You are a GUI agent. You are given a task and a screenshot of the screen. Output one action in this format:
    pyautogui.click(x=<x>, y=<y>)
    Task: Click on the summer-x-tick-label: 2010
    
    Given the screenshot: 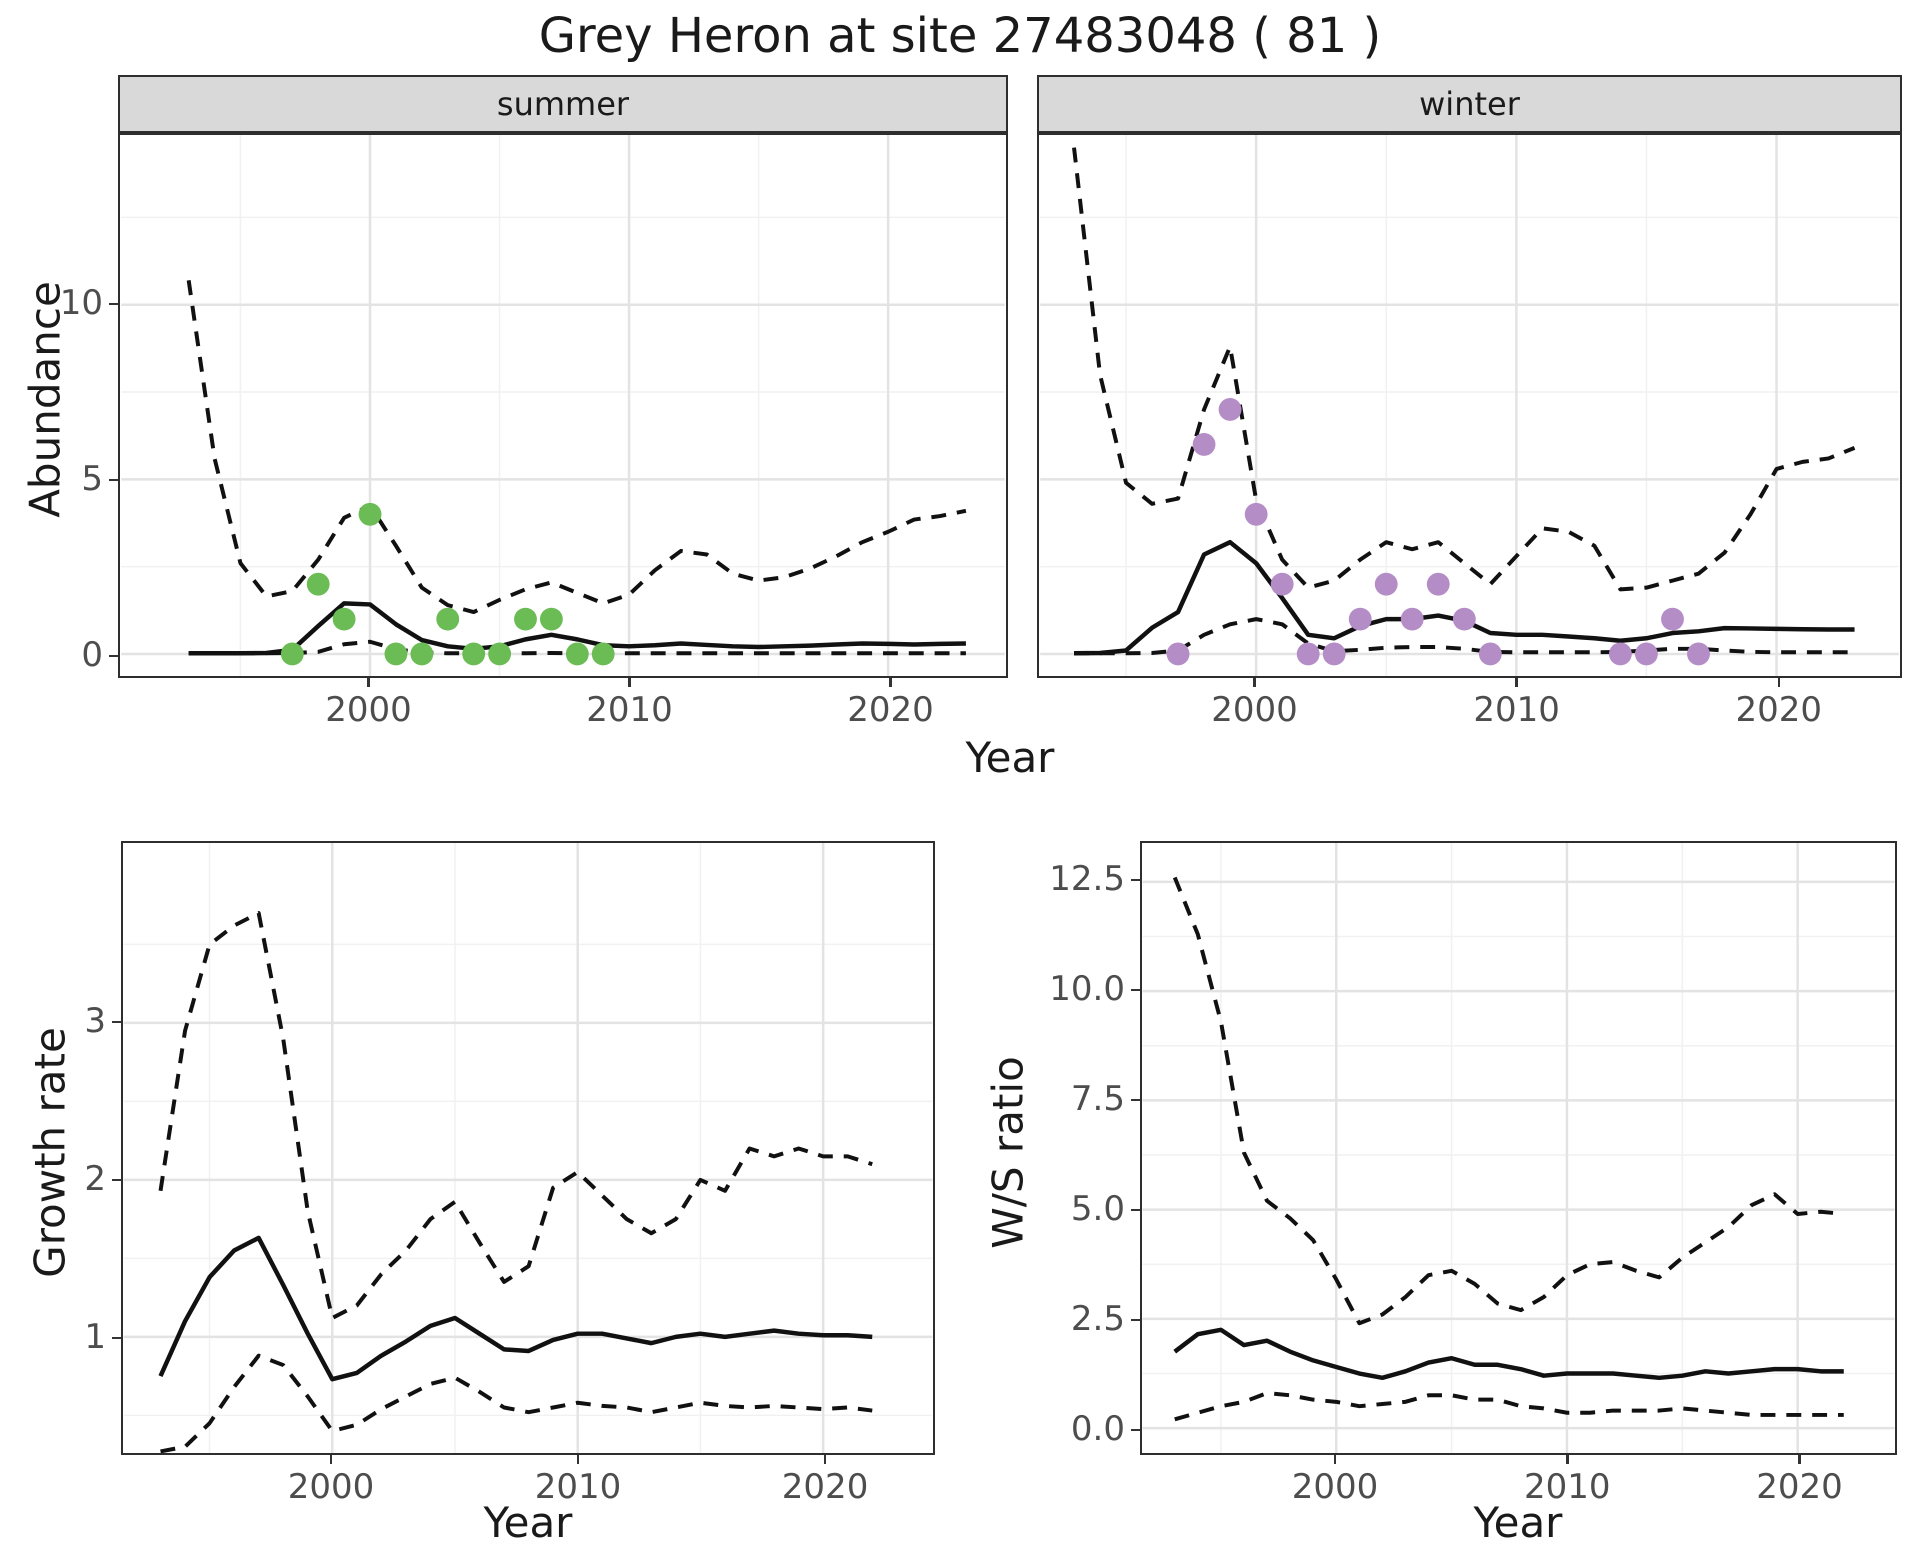 What is the action you would take?
    pyautogui.click(x=629, y=710)
    